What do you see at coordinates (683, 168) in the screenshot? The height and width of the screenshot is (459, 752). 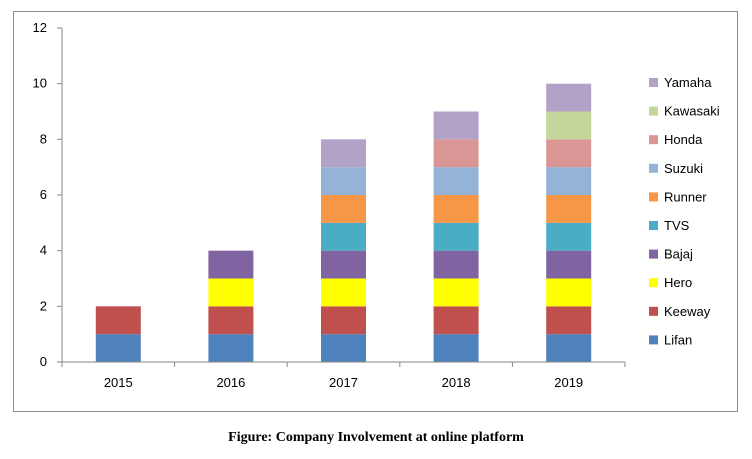 I see `legend-label: Suzuki` at bounding box center [683, 168].